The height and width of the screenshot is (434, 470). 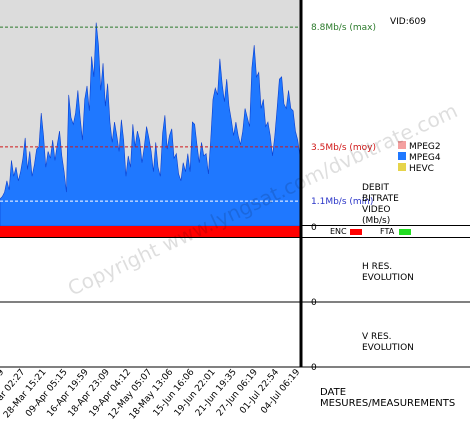 I want to click on vres-title-line-1: V RES., so click(x=377, y=337).